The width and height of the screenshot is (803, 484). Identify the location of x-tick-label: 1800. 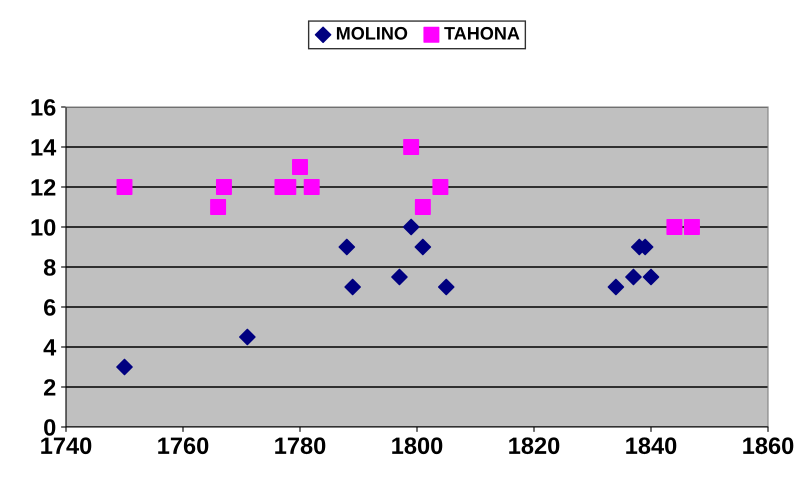
(417, 445).